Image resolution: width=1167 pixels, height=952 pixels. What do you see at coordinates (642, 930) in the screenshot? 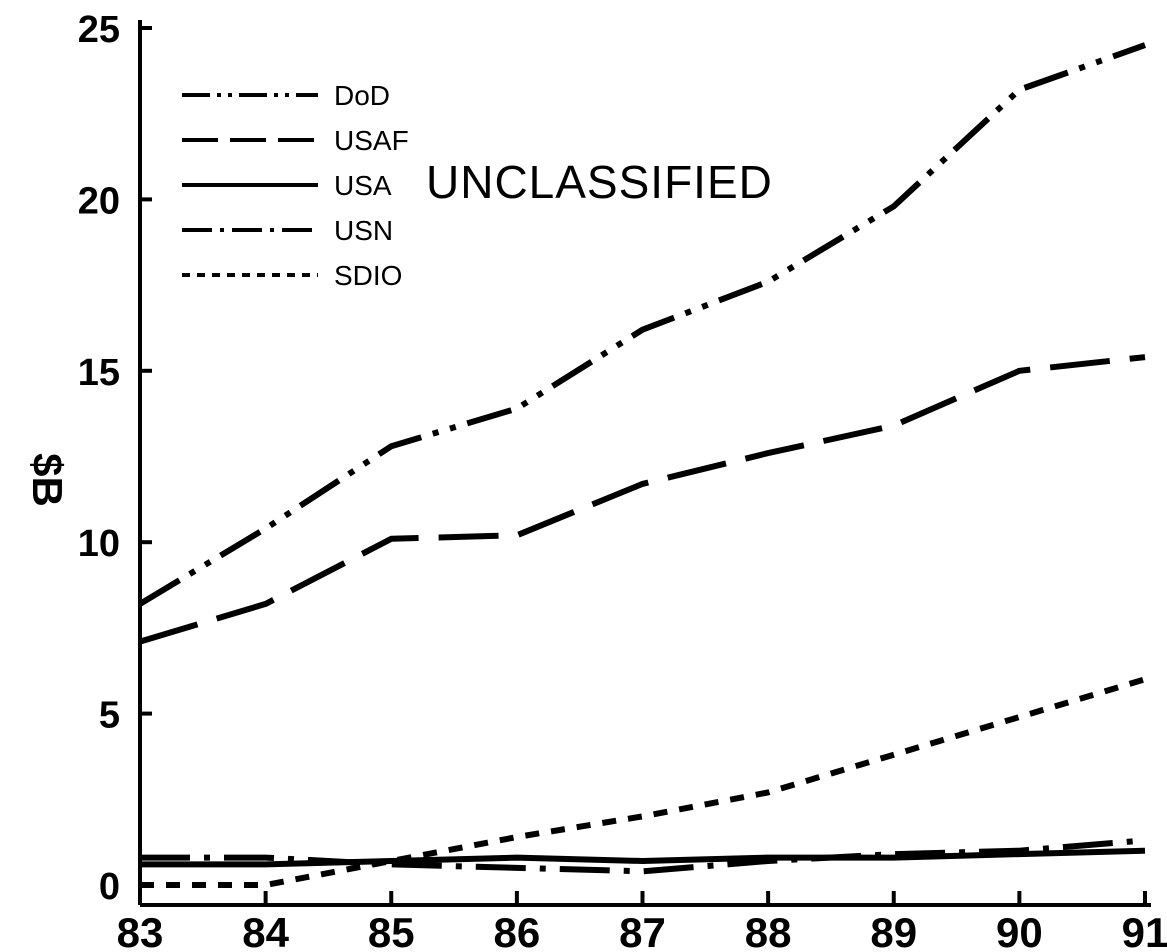
I see `x-tick-label: 87` at bounding box center [642, 930].